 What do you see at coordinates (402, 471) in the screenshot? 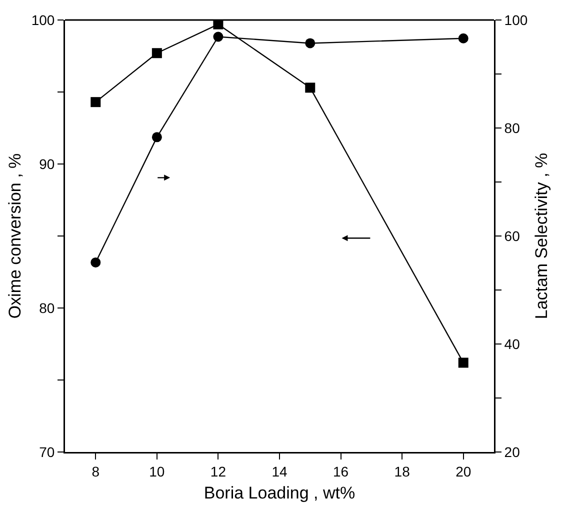
I see `x-tick-label: 18` at bounding box center [402, 471].